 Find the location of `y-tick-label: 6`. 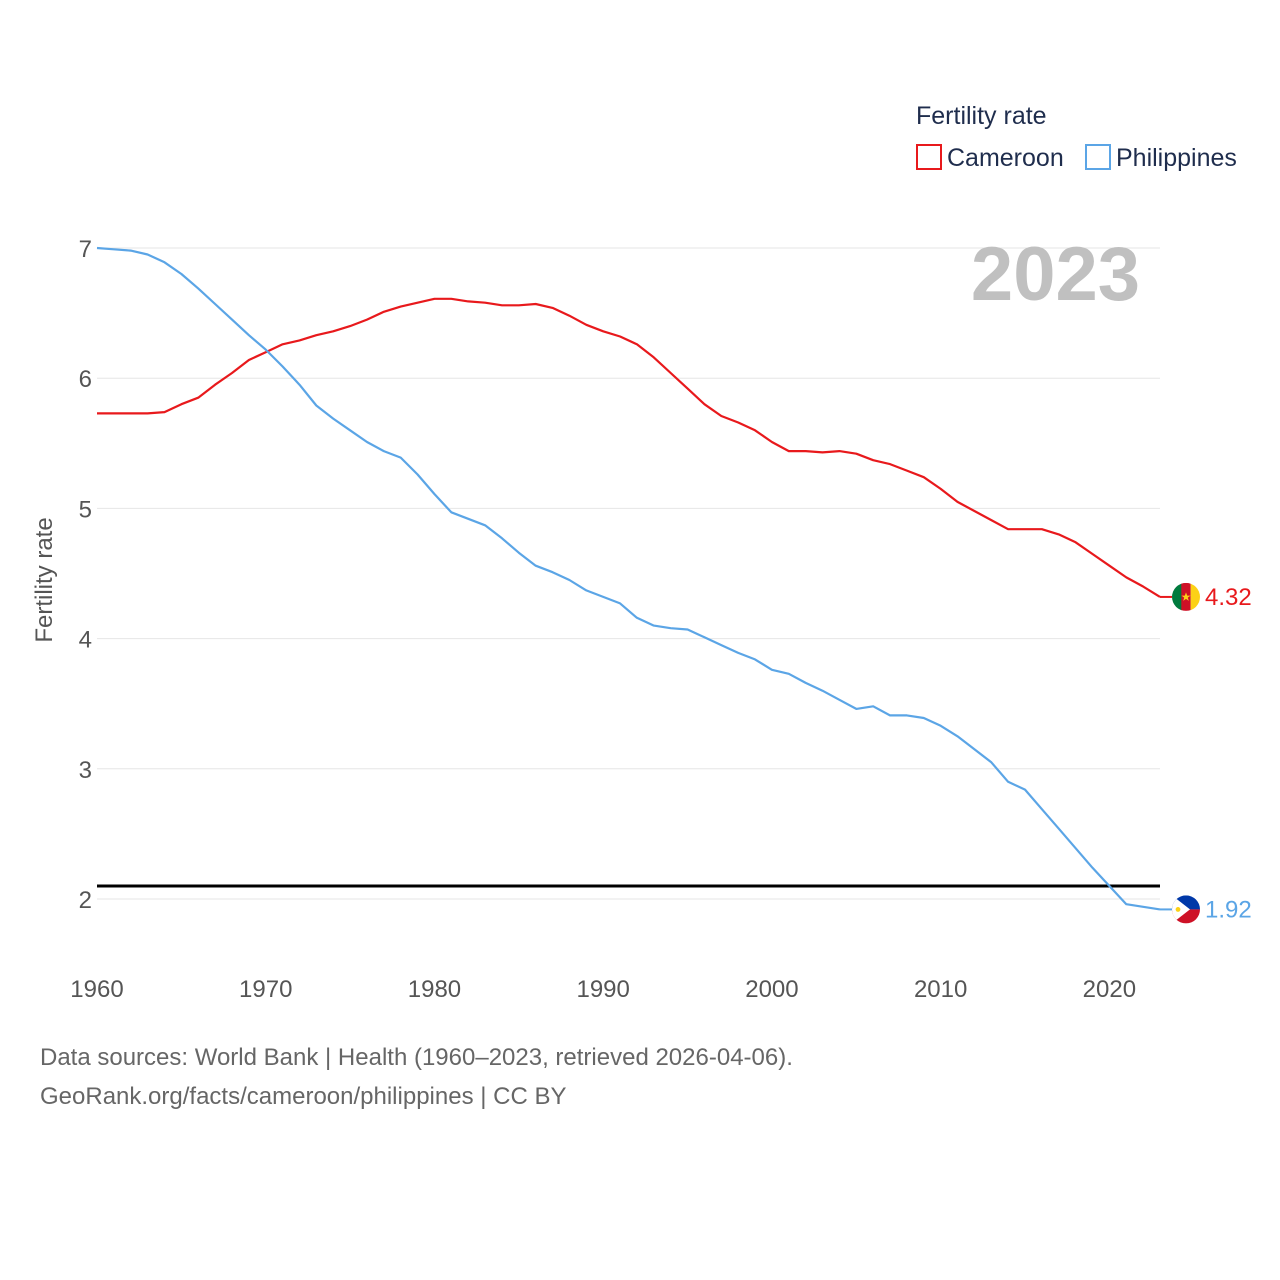

y-tick-label: 6 is located at coordinates (85, 379).